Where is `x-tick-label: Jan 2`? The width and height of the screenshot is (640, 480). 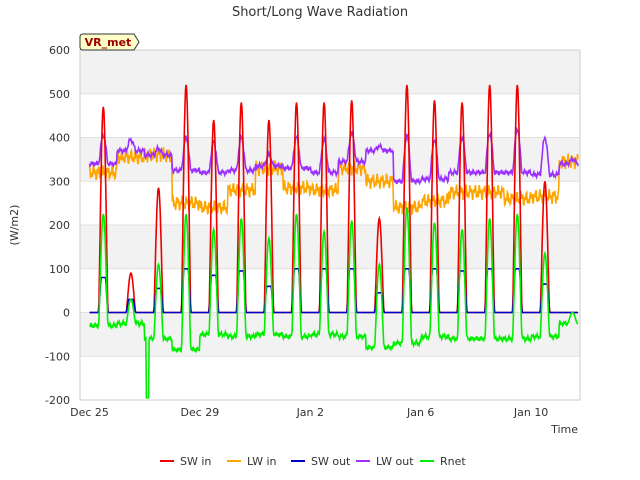 x-tick-label: Jan 2 is located at coordinates (310, 412).